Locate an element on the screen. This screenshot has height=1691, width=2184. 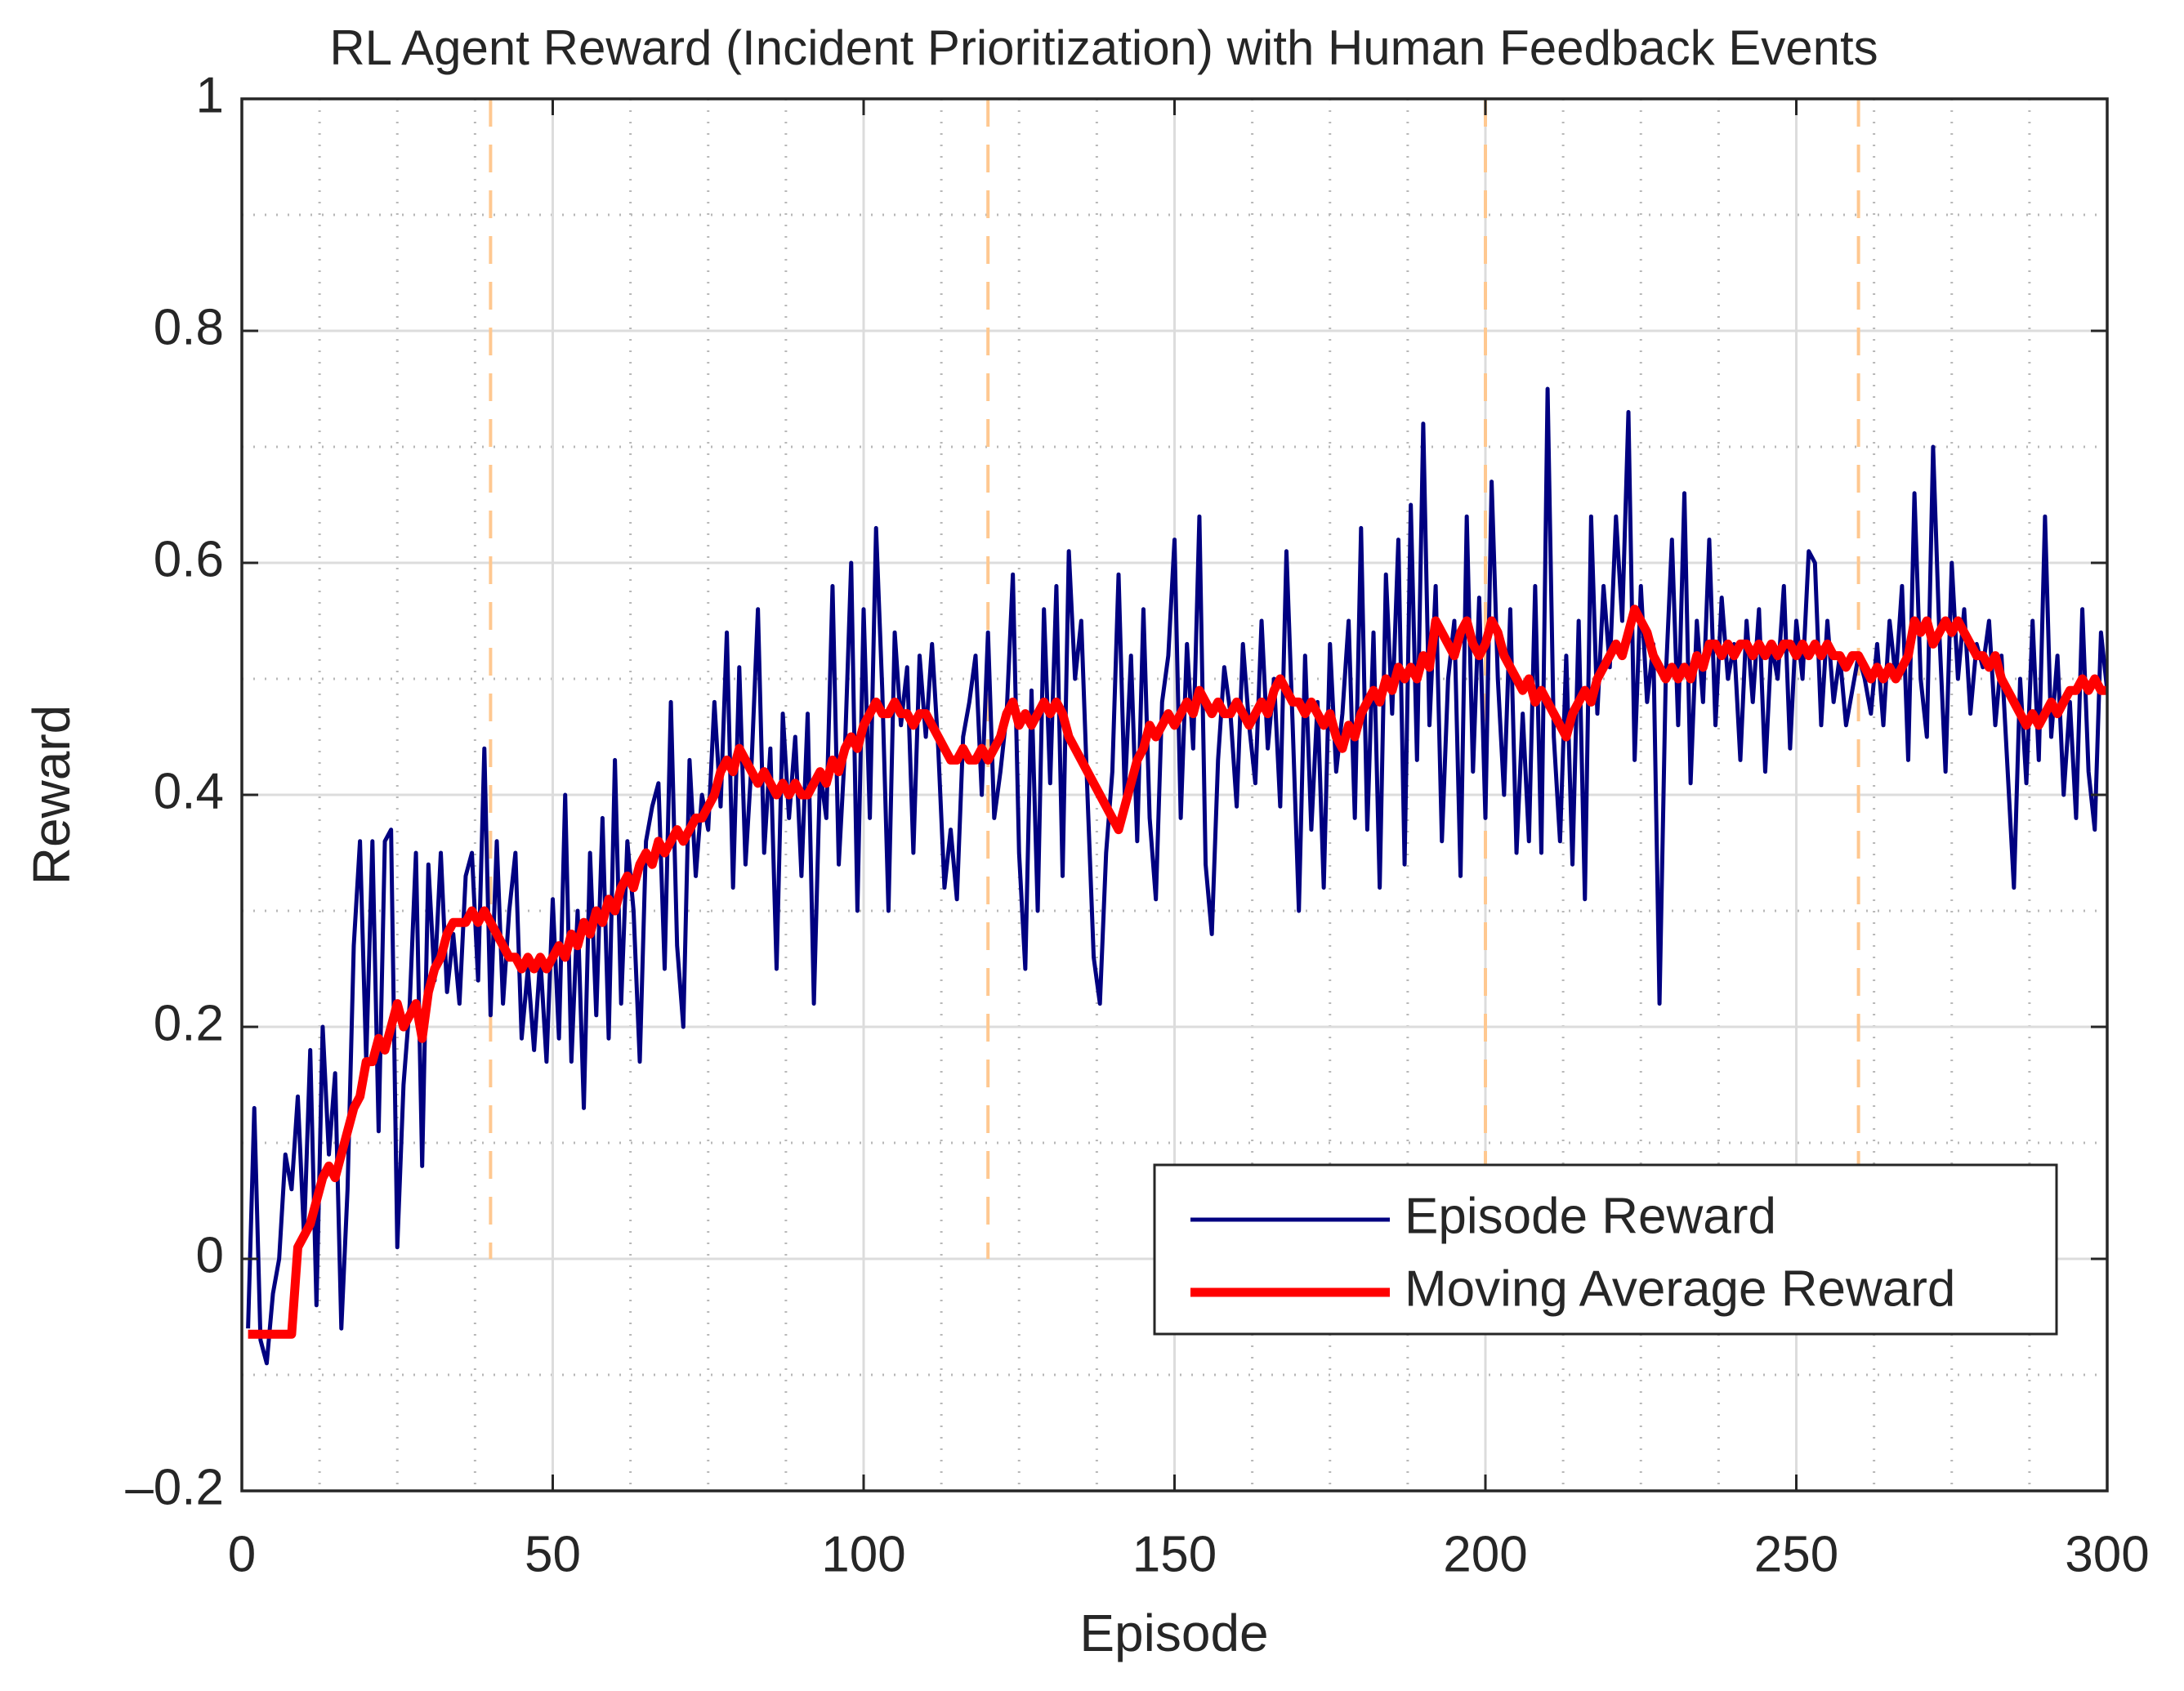
x-tick-label: 250 is located at coordinates (1796, 1554).